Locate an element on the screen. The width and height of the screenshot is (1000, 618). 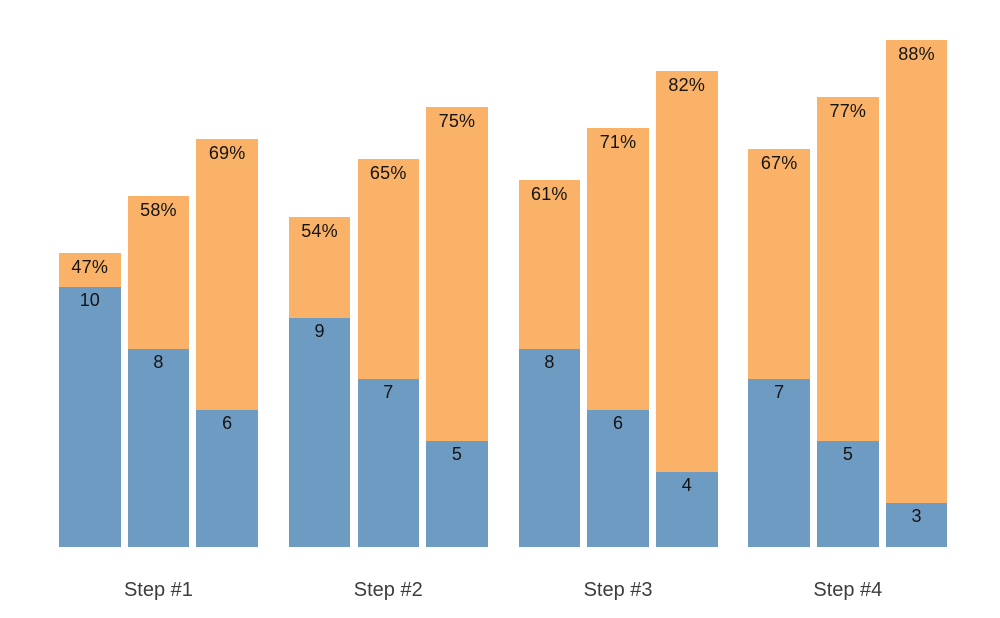
percent-label: 71% is located at coordinates (618, 142).